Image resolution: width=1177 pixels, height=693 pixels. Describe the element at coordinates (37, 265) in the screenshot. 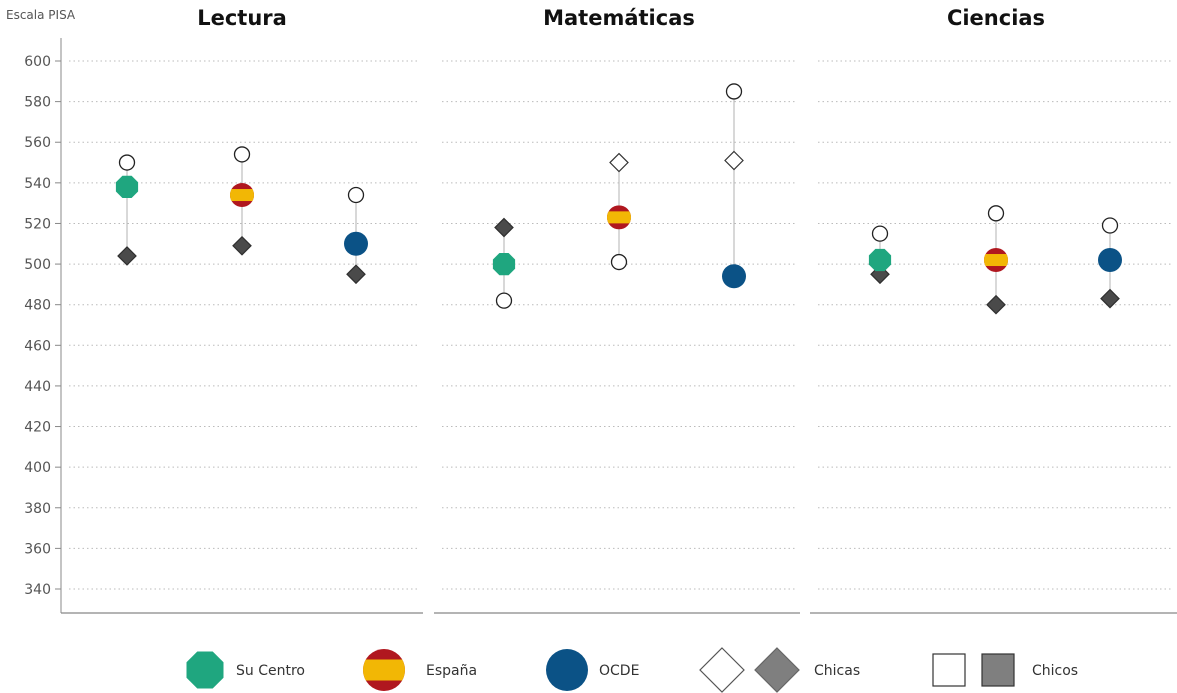

I see `y-tick-label: 500` at that location.